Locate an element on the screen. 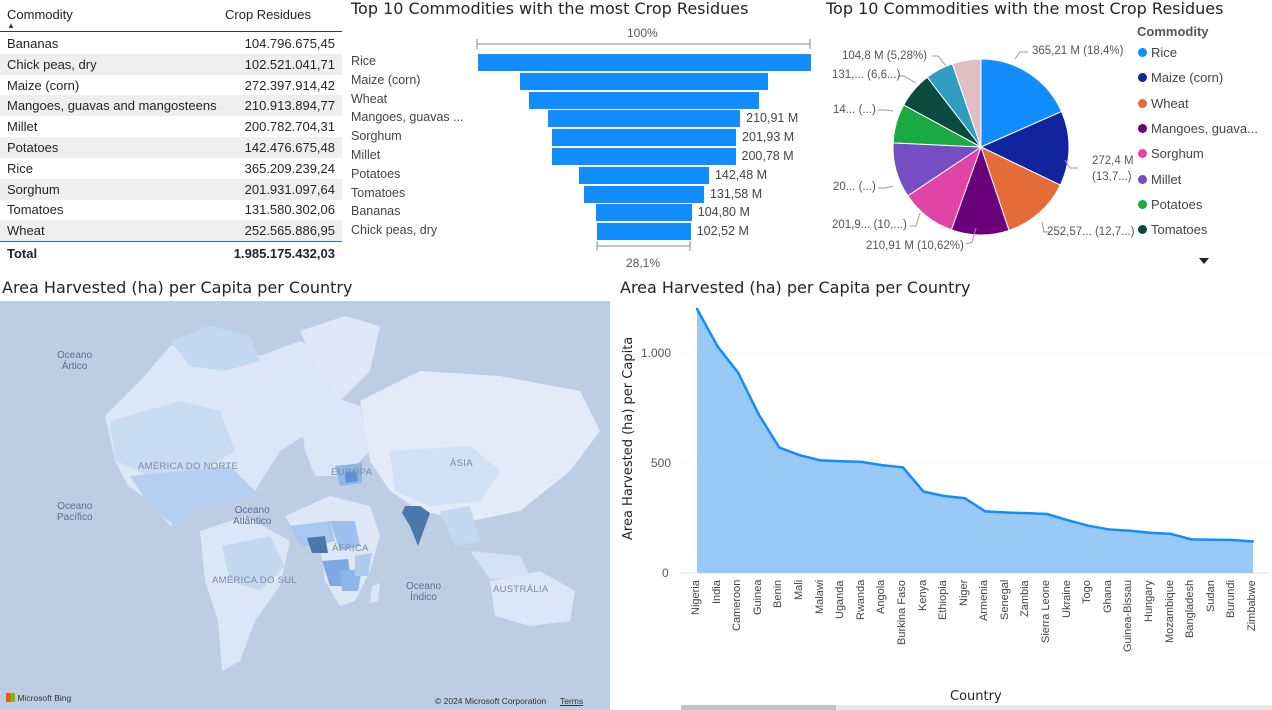 The width and height of the screenshot is (1272, 710). cell-commodity: Mangoes, guavas and mangosteens is located at coordinates (112, 106).